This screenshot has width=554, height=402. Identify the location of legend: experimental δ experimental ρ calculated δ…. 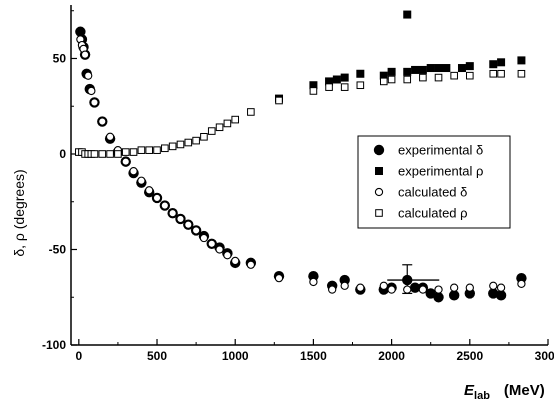
(434, 182).